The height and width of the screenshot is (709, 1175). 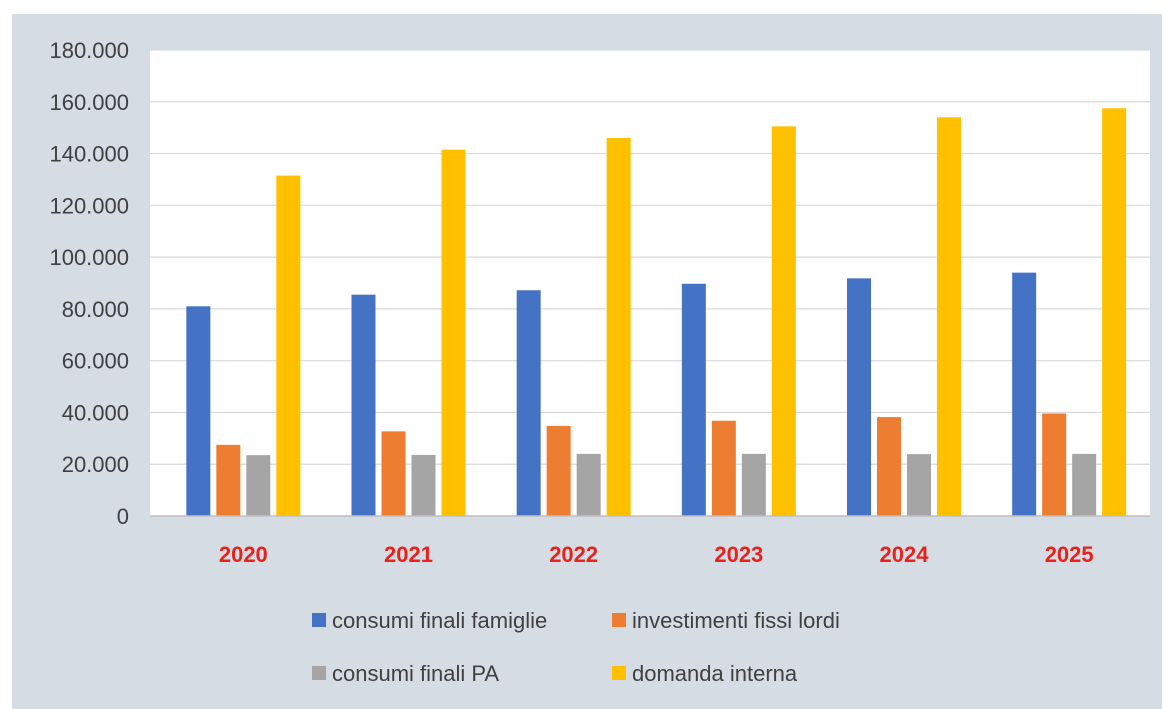 What do you see at coordinates (95, 412) in the screenshot?
I see `y-tick-label: 40.000` at bounding box center [95, 412].